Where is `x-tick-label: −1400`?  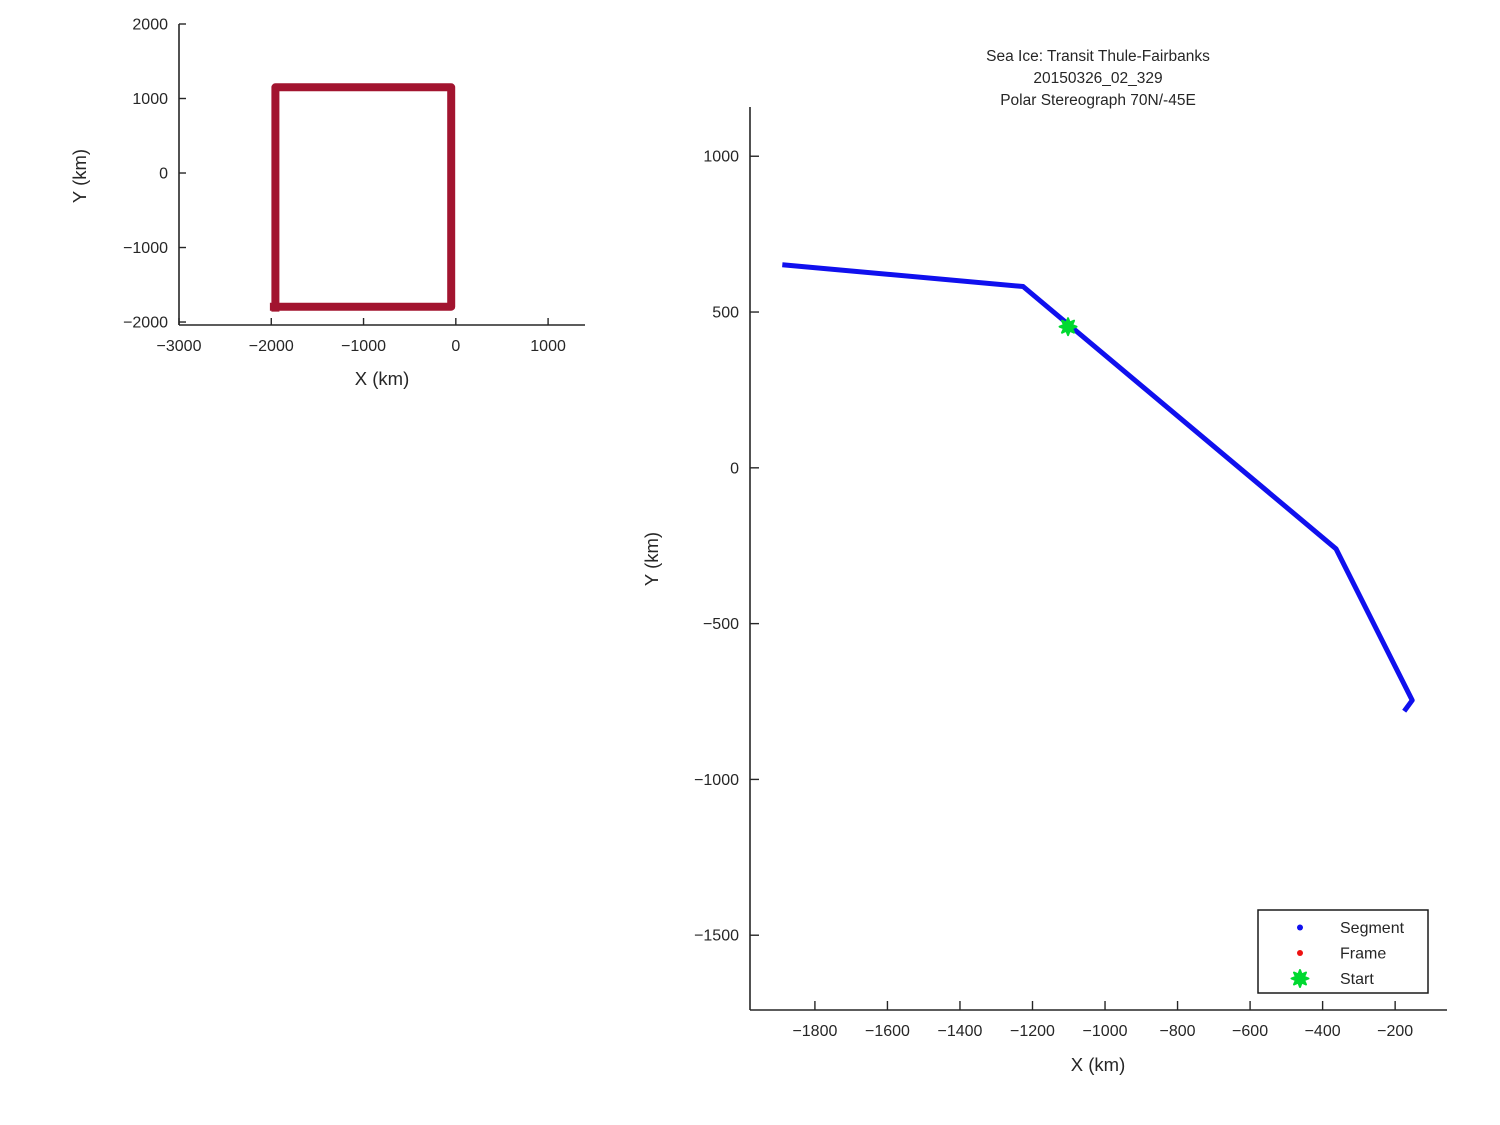
x-tick-label: −1400 is located at coordinates (960, 1031).